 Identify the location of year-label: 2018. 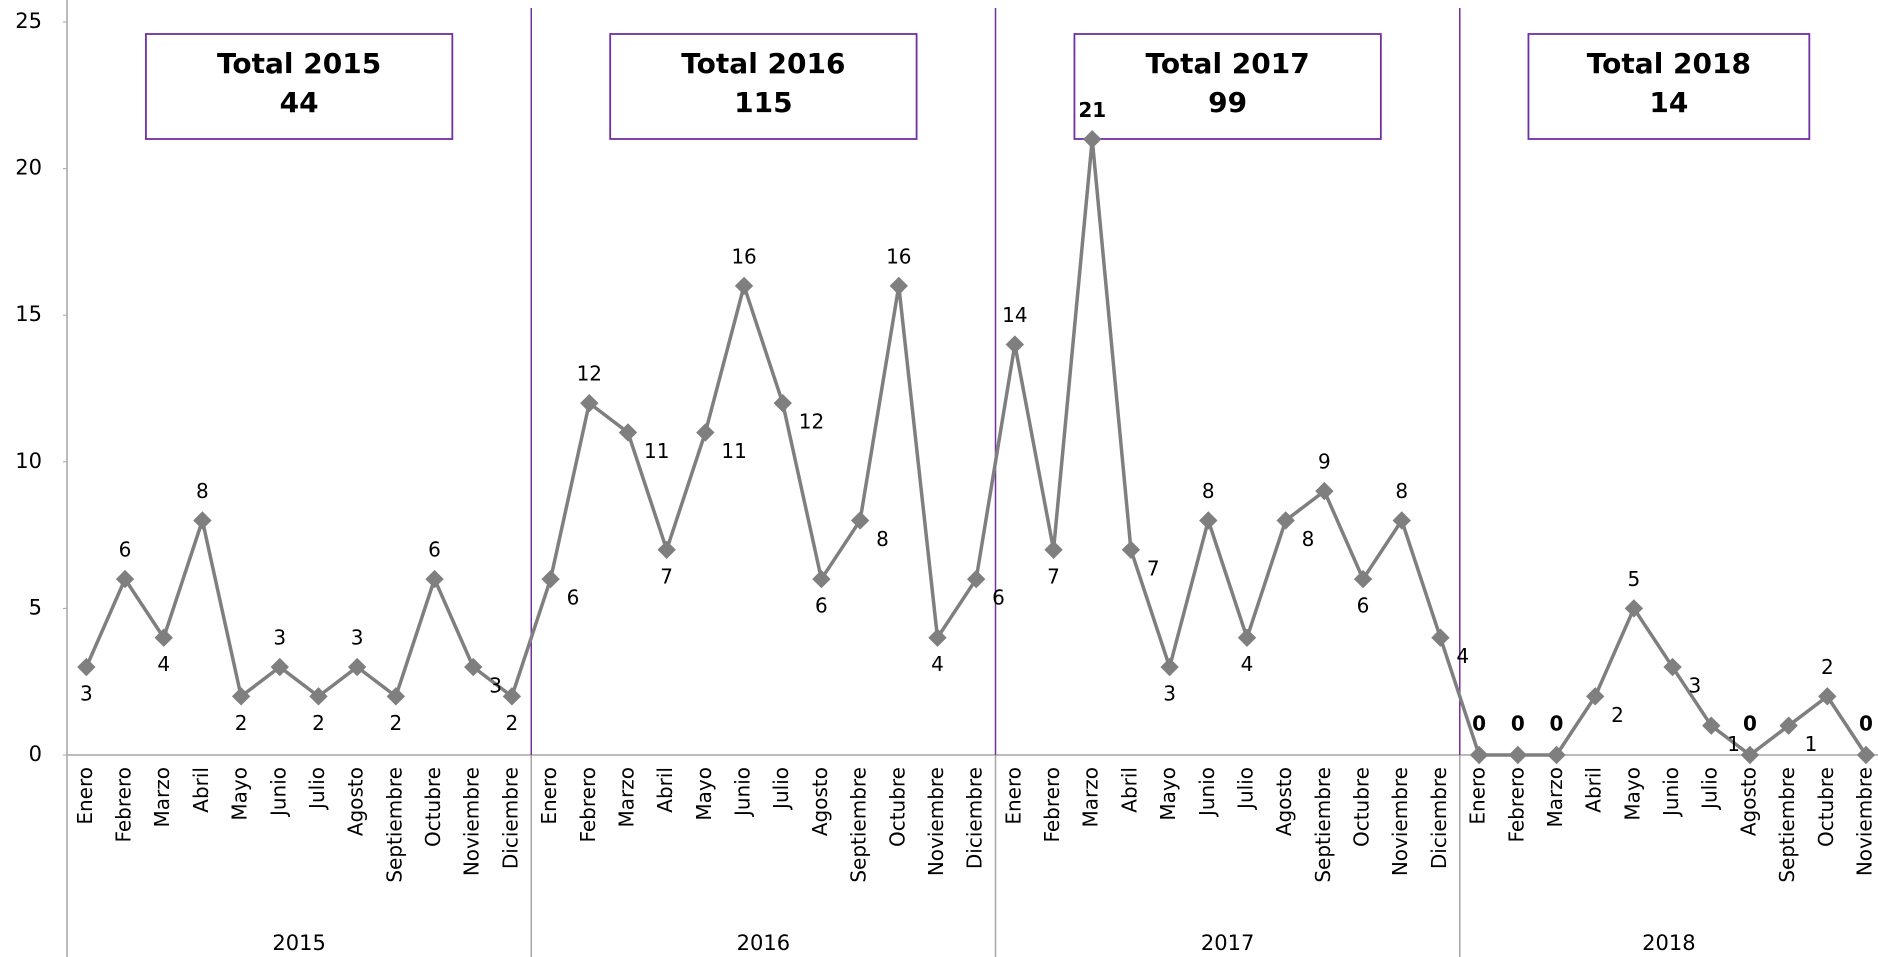
(1668, 943).